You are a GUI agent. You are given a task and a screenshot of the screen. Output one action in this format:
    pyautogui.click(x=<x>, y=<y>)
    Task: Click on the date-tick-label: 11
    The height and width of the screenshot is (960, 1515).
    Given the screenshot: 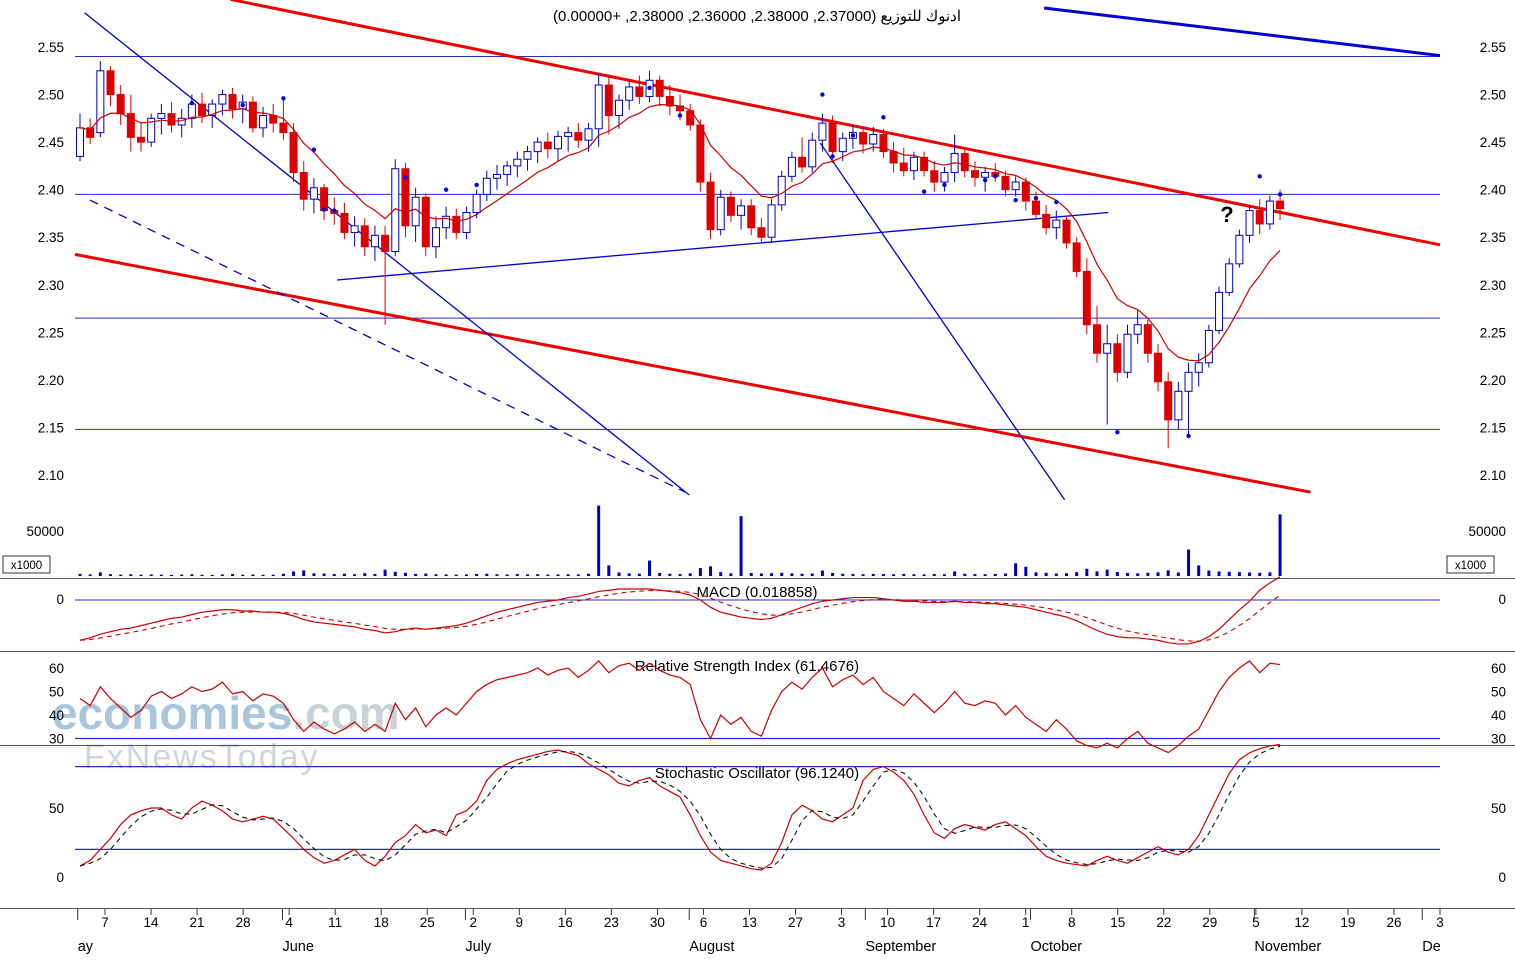 What is the action you would take?
    pyautogui.click(x=335, y=922)
    